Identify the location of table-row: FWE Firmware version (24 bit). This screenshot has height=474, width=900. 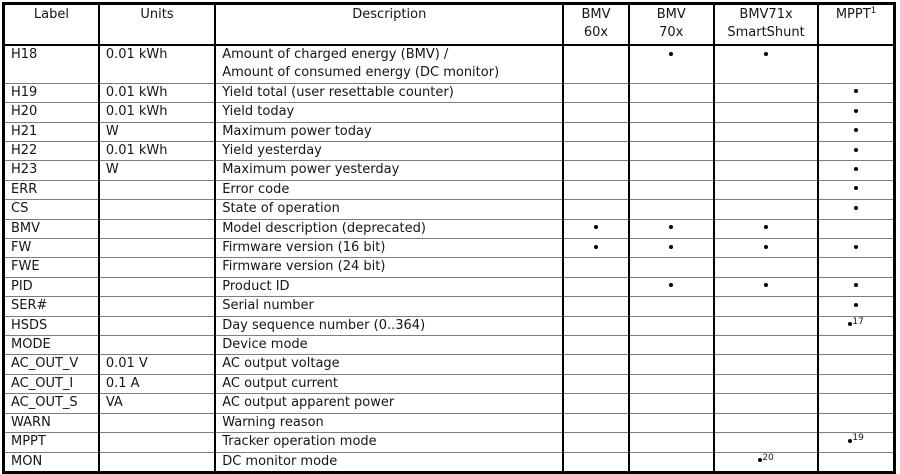
(449, 267).